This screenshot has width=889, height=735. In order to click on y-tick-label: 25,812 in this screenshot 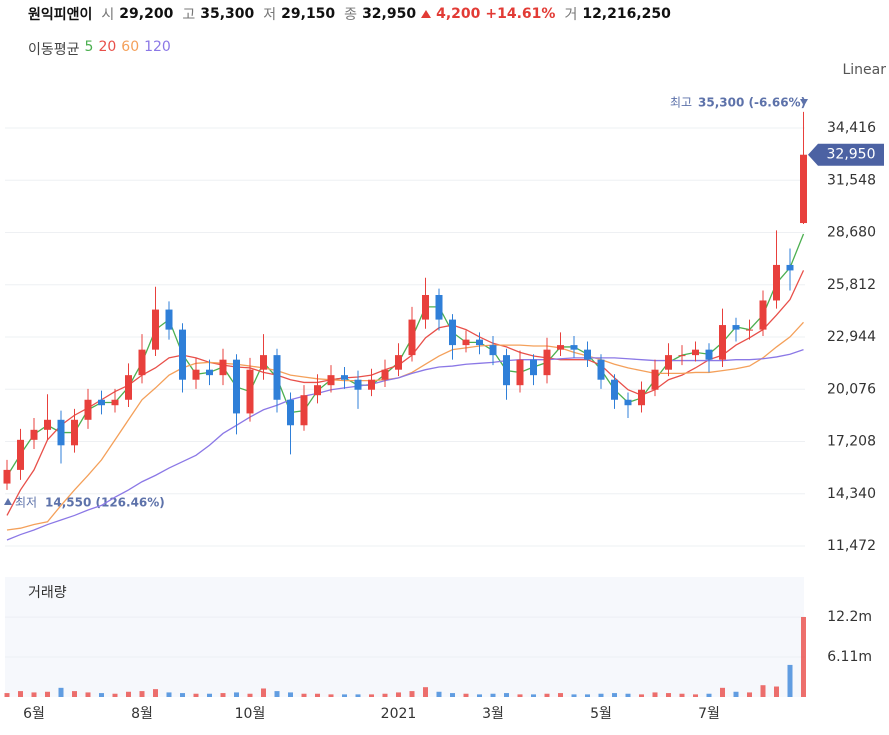, I will do `click(851, 285)`.